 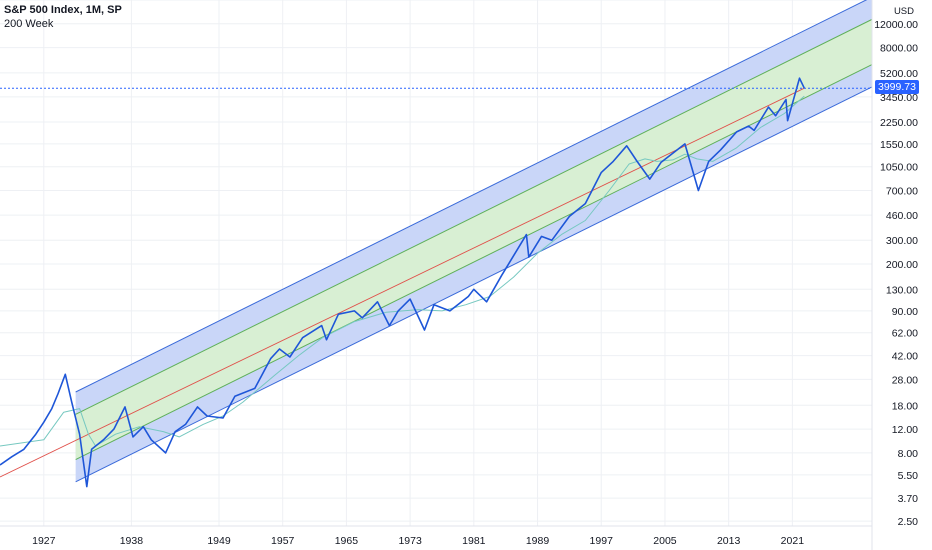 I want to click on x-tick-label: 1981, so click(x=474, y=541).